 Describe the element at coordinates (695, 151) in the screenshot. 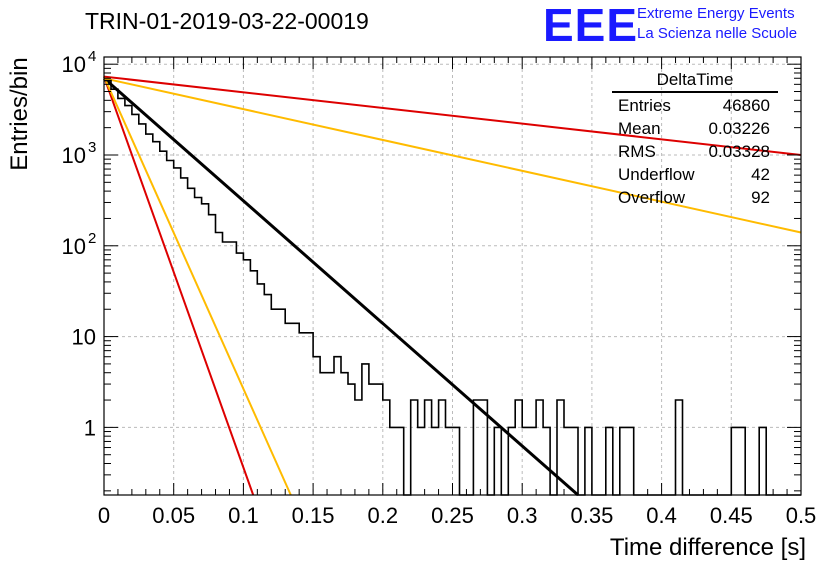

I see `stats-row-rms: RMS 0.03328` at that location.